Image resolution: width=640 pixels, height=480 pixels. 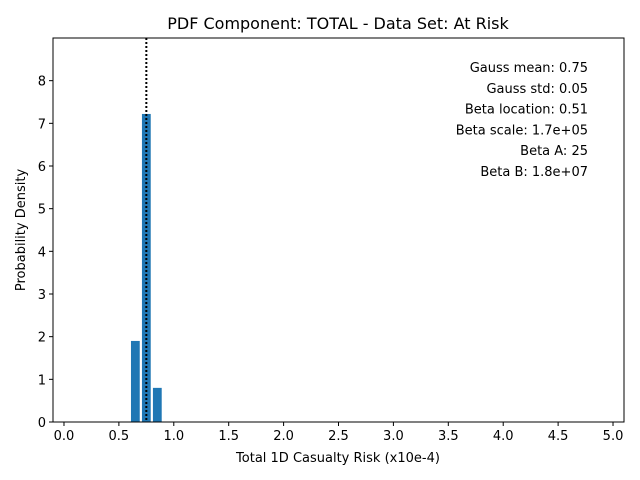 What do you see at coordinates (503, 436) in the screenshot?
I see `x-tick-label: 4.0` at bounding box center [503, 436].